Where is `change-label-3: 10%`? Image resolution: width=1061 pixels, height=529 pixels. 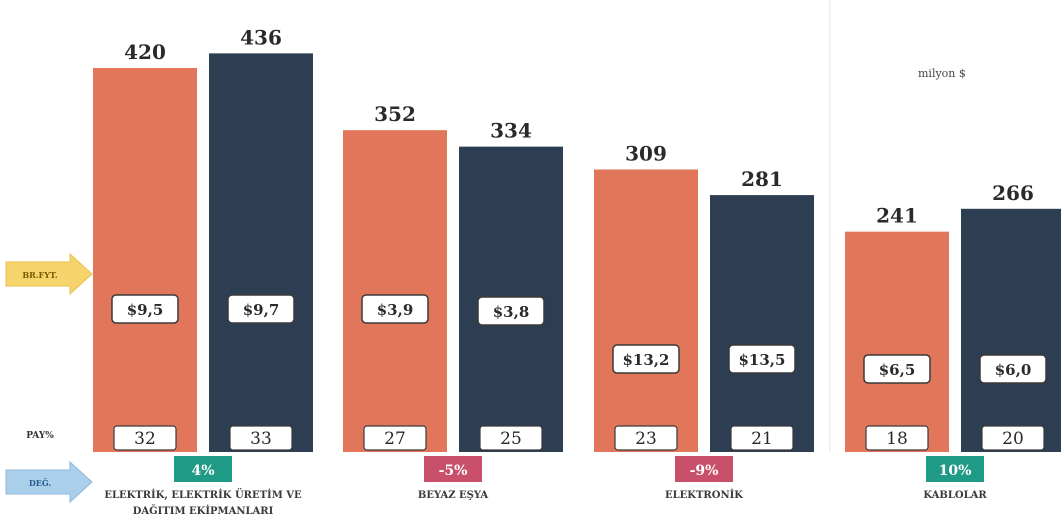
change-label-3: 10% is located at coordinates (955, 471).